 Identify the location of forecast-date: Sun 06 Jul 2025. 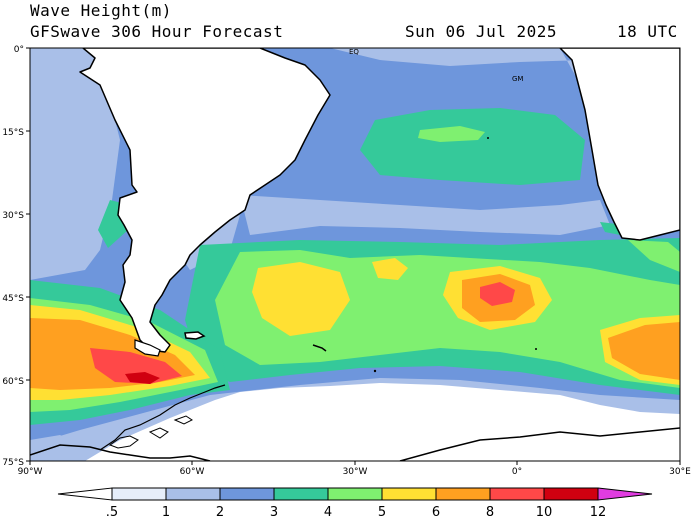
(481, 31).